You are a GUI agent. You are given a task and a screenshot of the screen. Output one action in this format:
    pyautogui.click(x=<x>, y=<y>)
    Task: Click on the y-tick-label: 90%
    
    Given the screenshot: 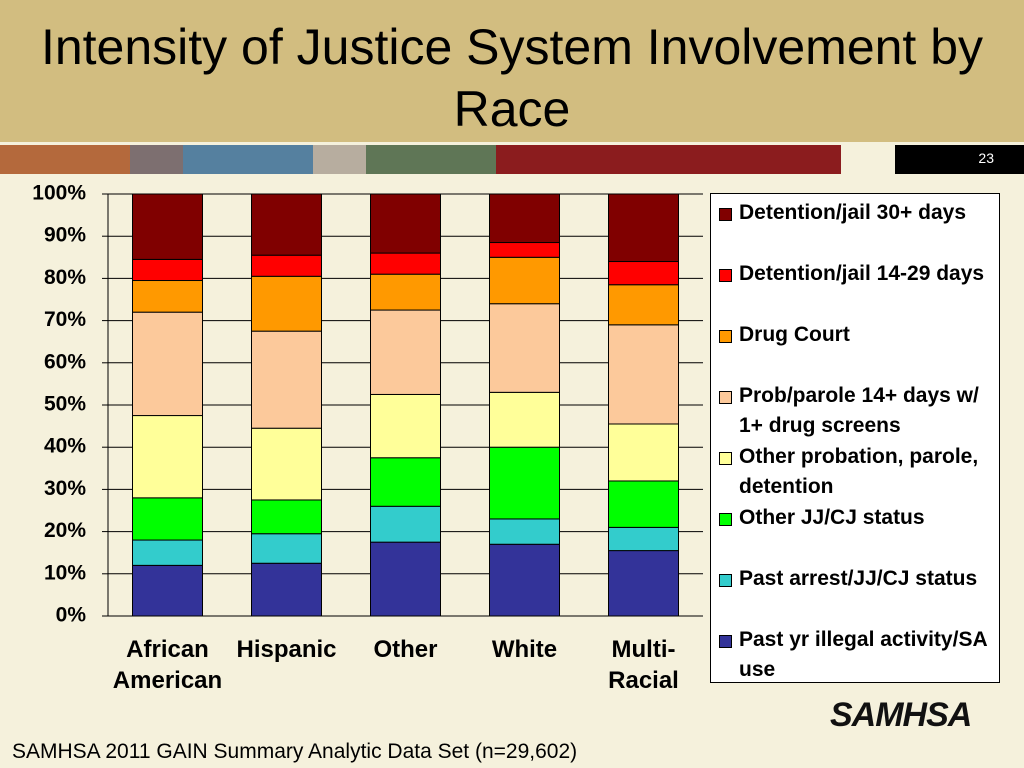 What is the action you would take?
    pyautogui.click(x=65, y=235)
    